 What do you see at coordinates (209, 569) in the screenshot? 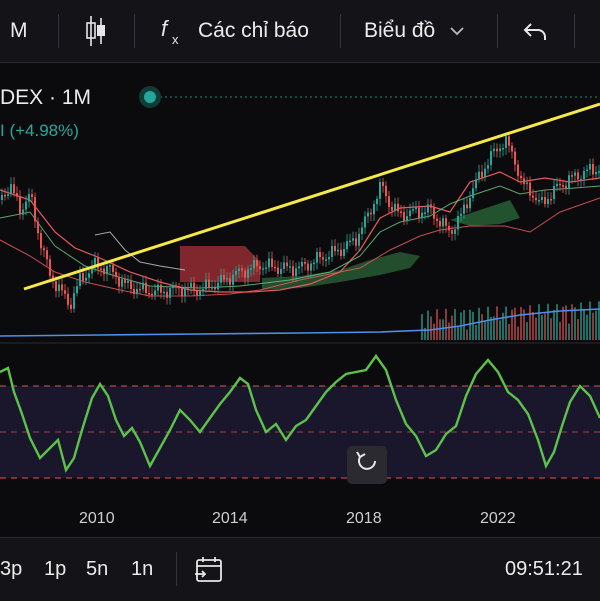
I see `date-range-button` at bounding box center [209, 569].